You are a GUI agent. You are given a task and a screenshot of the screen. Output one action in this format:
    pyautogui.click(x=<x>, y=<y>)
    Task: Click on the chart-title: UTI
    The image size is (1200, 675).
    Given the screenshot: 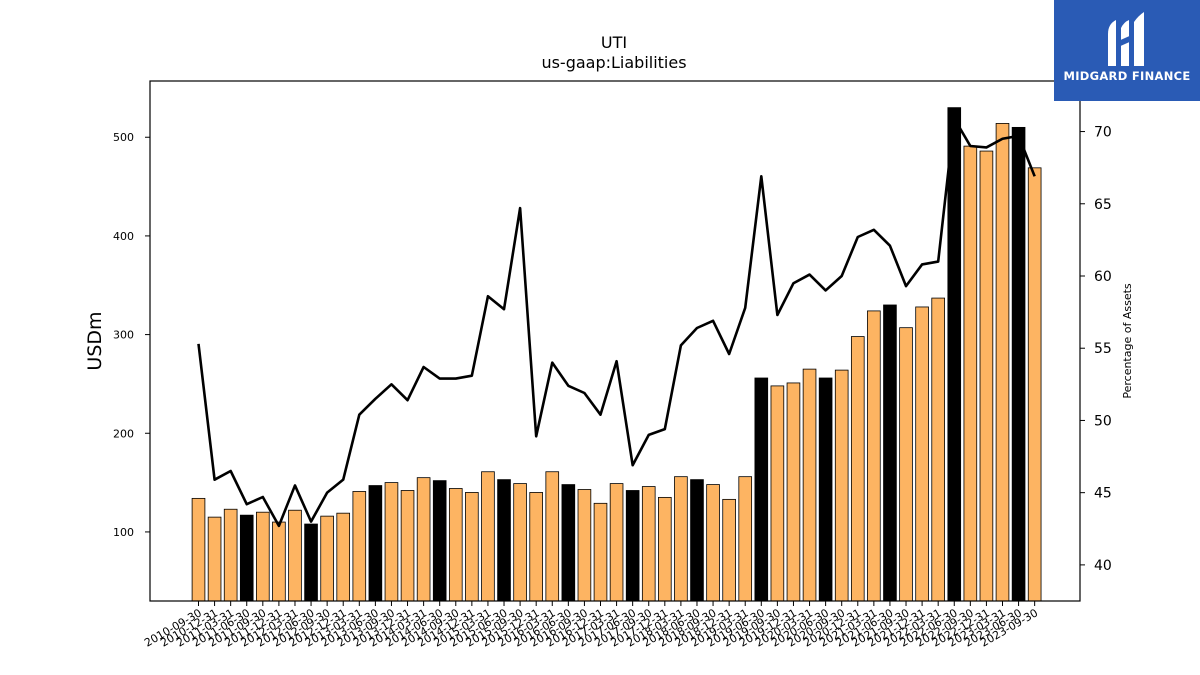 What is the action you would take?
    pyautogui.click(x=614, y=42)
    